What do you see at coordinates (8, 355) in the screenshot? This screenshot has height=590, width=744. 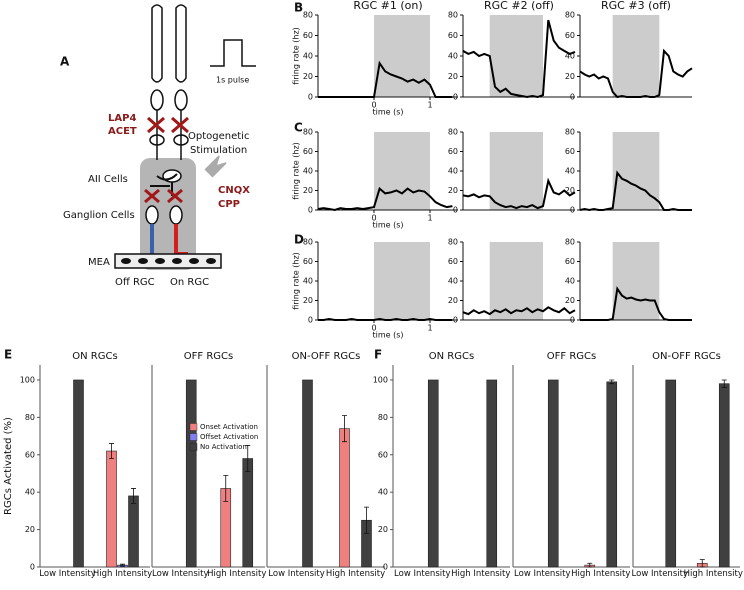 I see `panel-letter: E` at bounding box center [8, 355].